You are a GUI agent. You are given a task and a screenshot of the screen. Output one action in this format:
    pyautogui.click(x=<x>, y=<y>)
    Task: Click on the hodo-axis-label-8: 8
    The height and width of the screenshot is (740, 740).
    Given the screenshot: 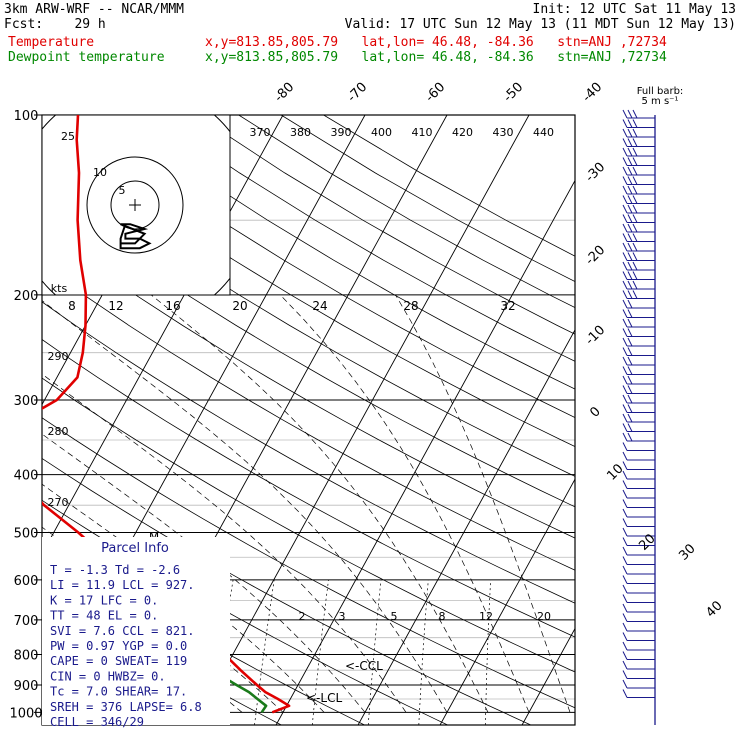 What is the action you would take?
    pyautogui.click(x=72, y=306)
    